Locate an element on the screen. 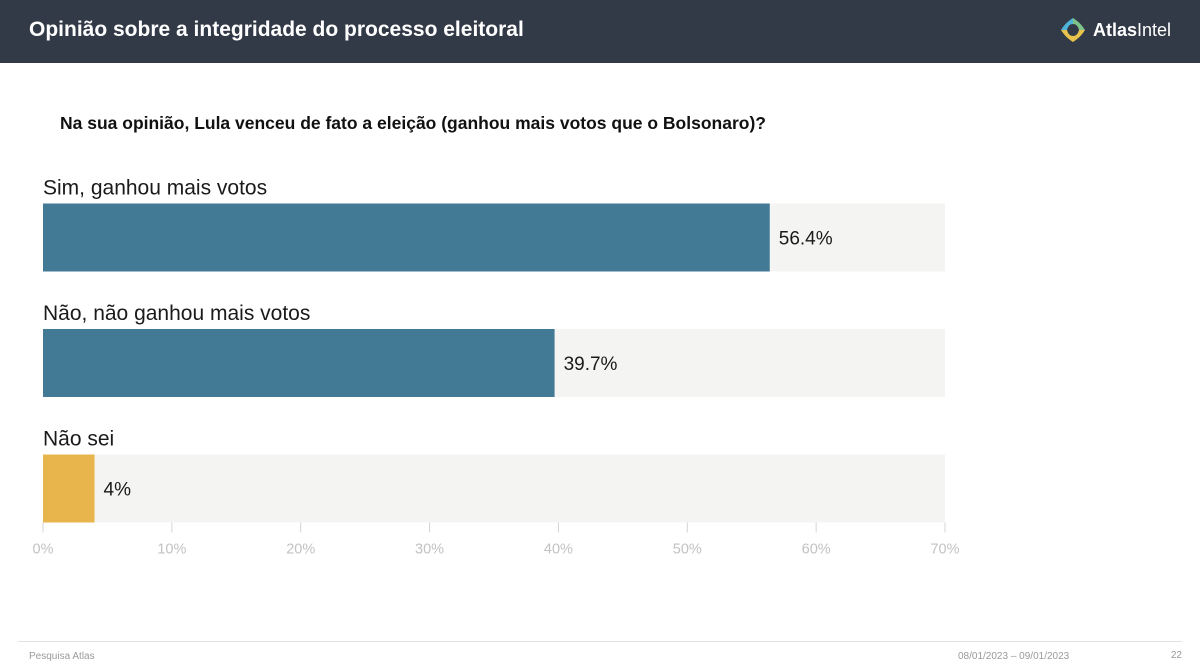 The height and width of the screenshot is (671, 1200). bar-track is located at coordinates (494, 488).